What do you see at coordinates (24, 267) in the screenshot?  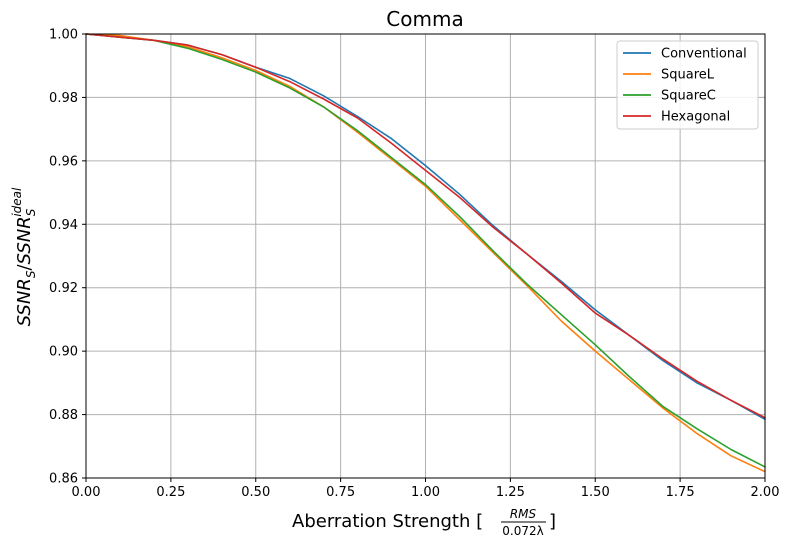 I see `y-axis-label-slash: /` at bounding box center [24, 267].